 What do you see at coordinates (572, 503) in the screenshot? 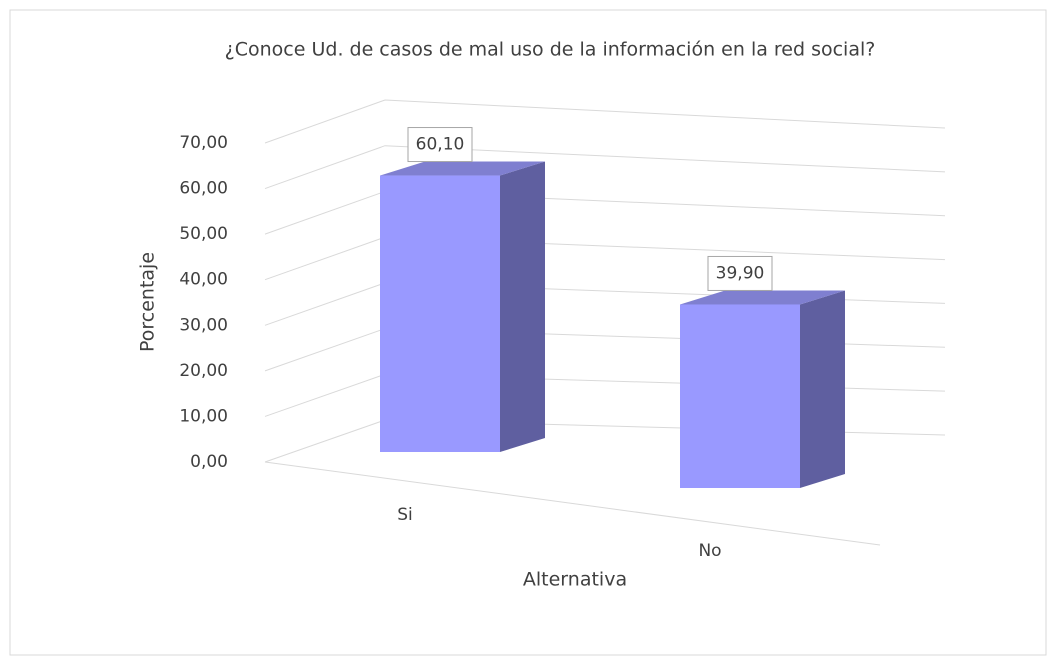
I see `floor-edge` at bounding box center [572, 503].